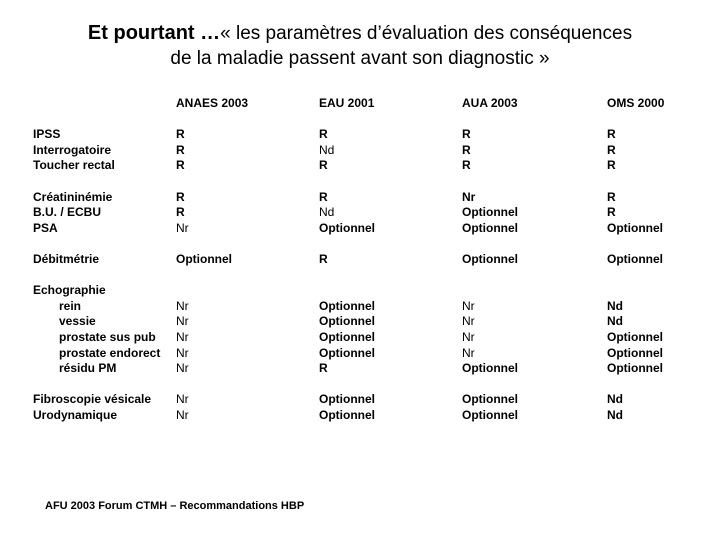  I want to click on row-label: IPSS, so click(47, 134).